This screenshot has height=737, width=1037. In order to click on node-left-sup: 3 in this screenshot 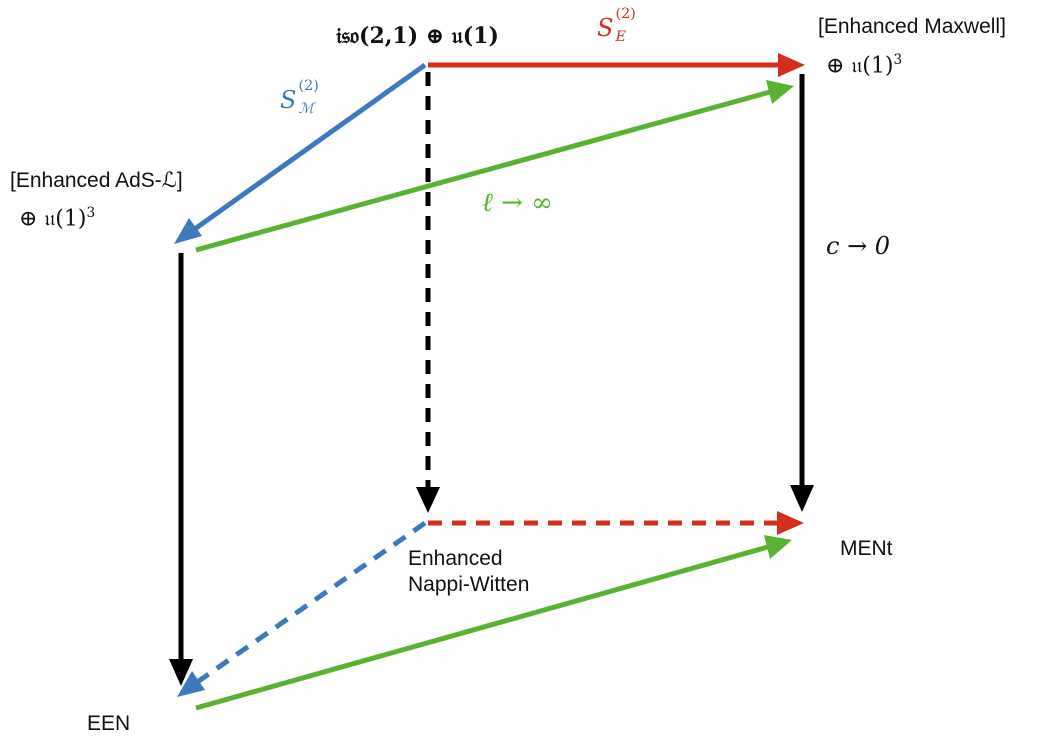, I will do `click(91, 213)`.